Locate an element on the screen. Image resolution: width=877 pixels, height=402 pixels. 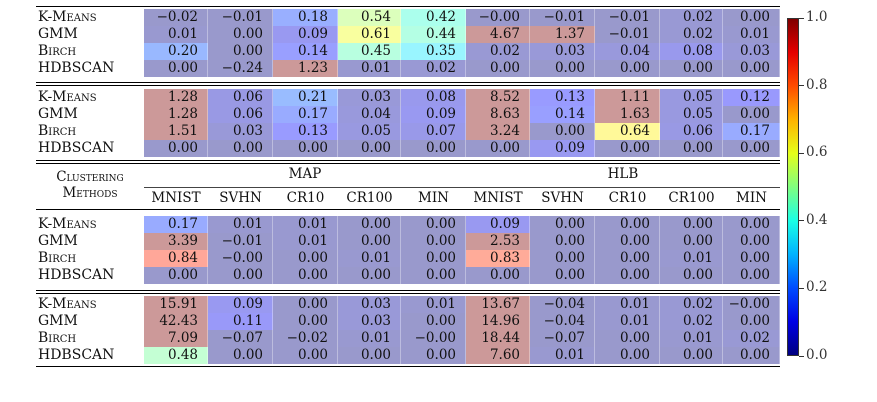
table-cell: 1.11 is located at coordinates (627, 97).